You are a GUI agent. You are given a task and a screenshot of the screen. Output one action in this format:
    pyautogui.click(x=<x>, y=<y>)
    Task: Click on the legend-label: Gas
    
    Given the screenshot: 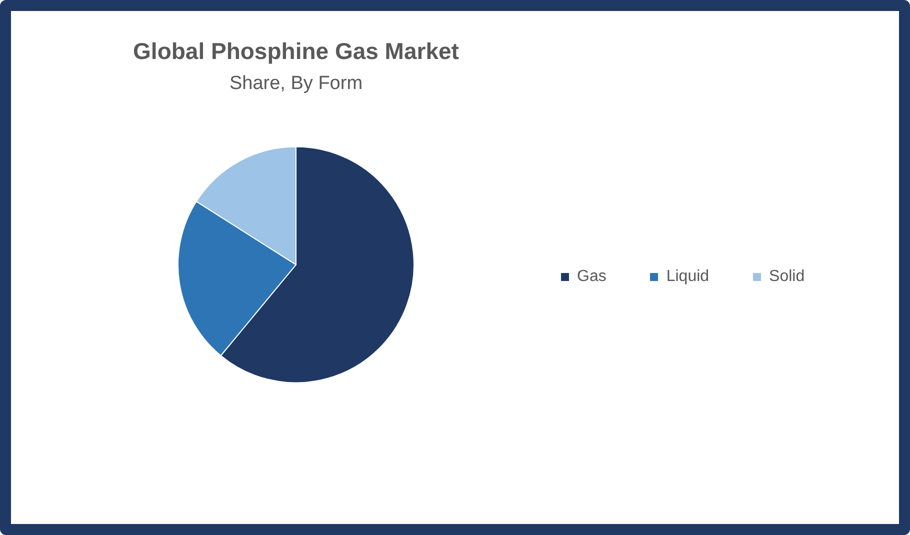 What is the action you would take?
    pyautogui.click(x=591, y=277)
    